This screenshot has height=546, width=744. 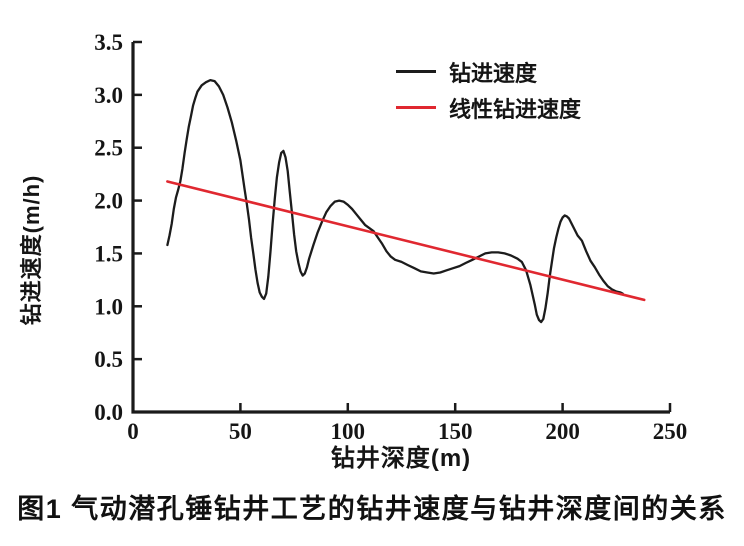 I want to click on x-tick-label: 250, so click(x=670, y=431).